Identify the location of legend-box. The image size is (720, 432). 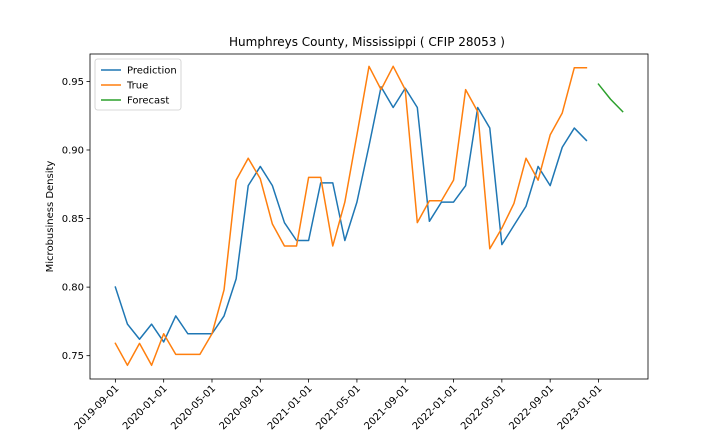
(138, 84).